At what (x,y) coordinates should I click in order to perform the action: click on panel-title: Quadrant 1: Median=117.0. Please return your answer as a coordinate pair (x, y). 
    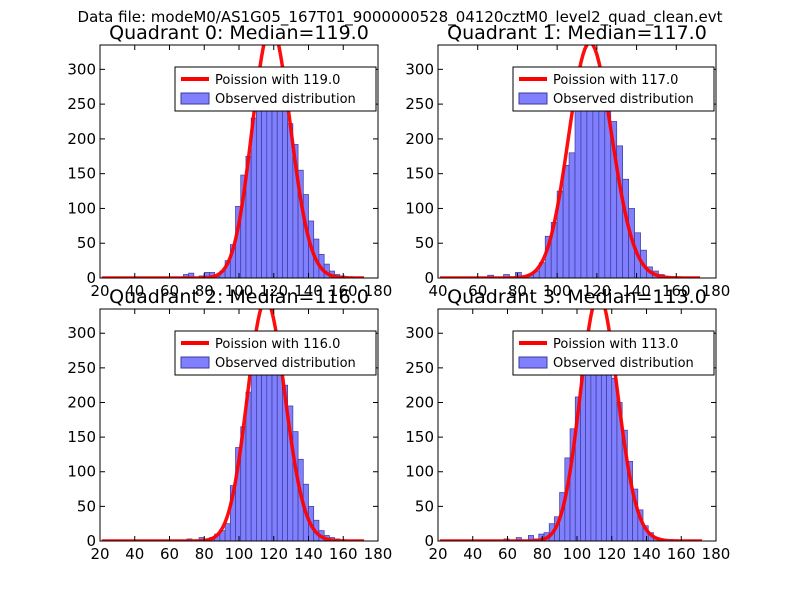
    Looking at the image, I should click on (577, 33).